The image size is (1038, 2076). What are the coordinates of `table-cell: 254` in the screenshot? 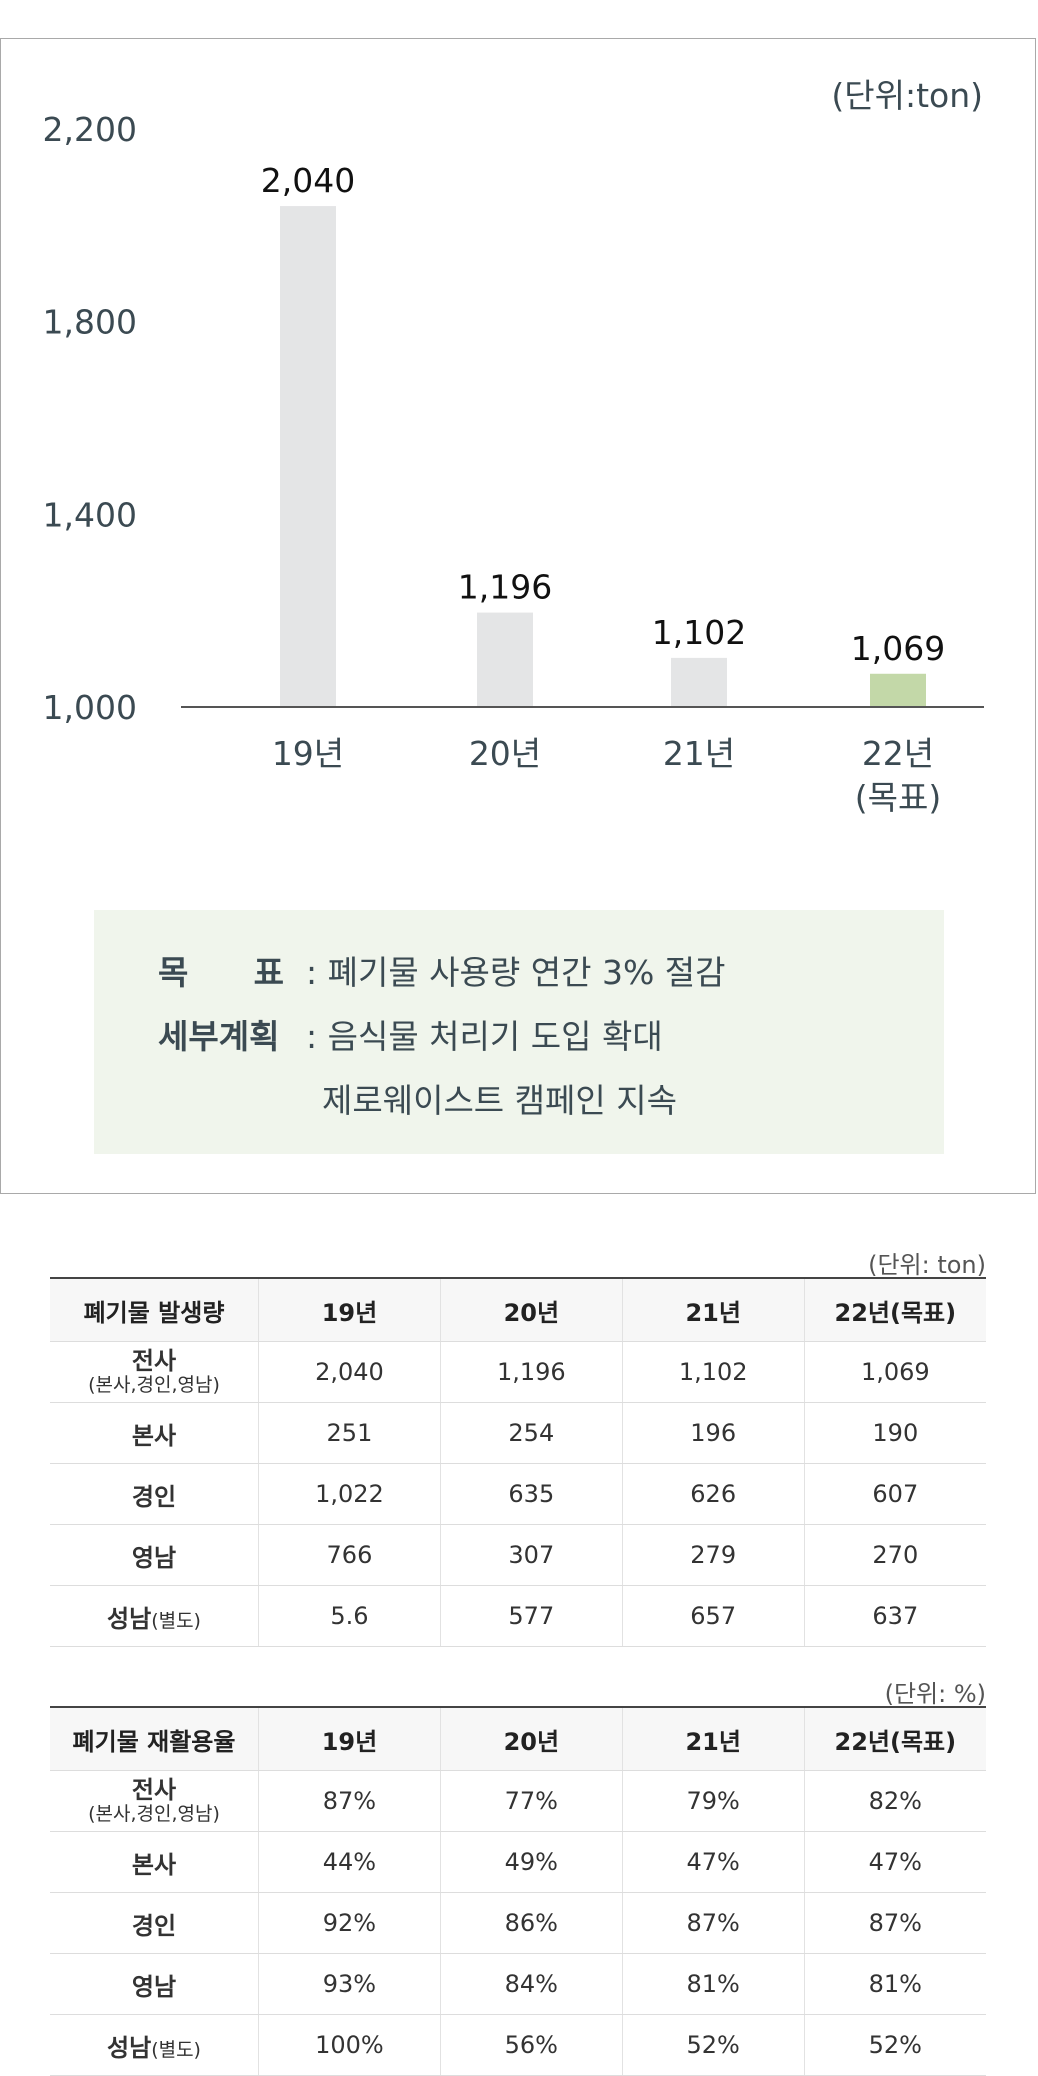 It's located at (531, 1433).